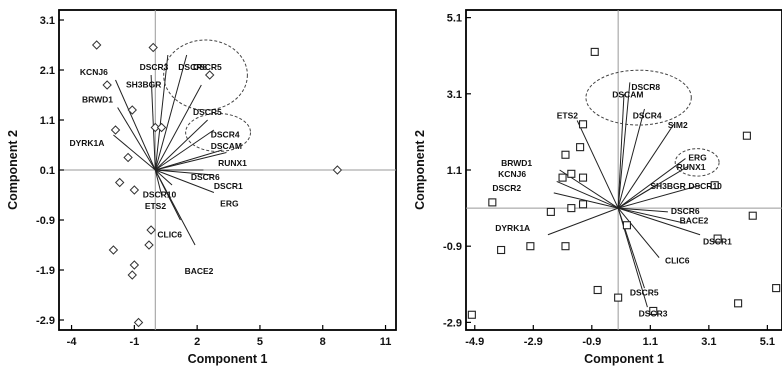 This screenshot has width=782, height=383. What do you see at coordinates (645, 87) in the screenshot?
I see `chart1-gene-label-dscr8: DSCR8` at bounding box center [645, 87].